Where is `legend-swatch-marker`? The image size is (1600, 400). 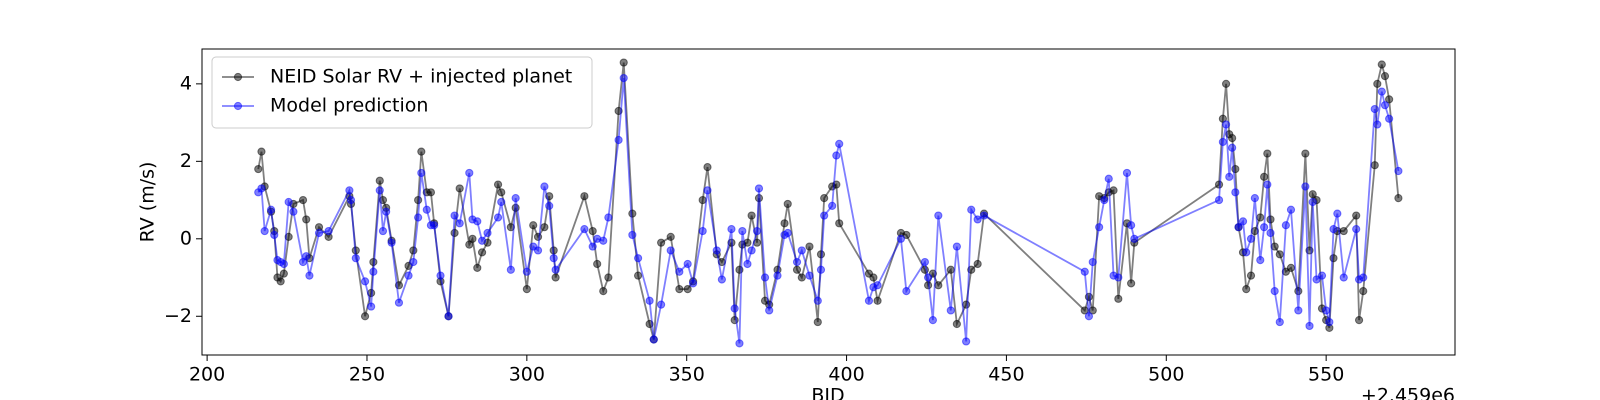
legend-swatch-marker is located at coordinates (238, 106).